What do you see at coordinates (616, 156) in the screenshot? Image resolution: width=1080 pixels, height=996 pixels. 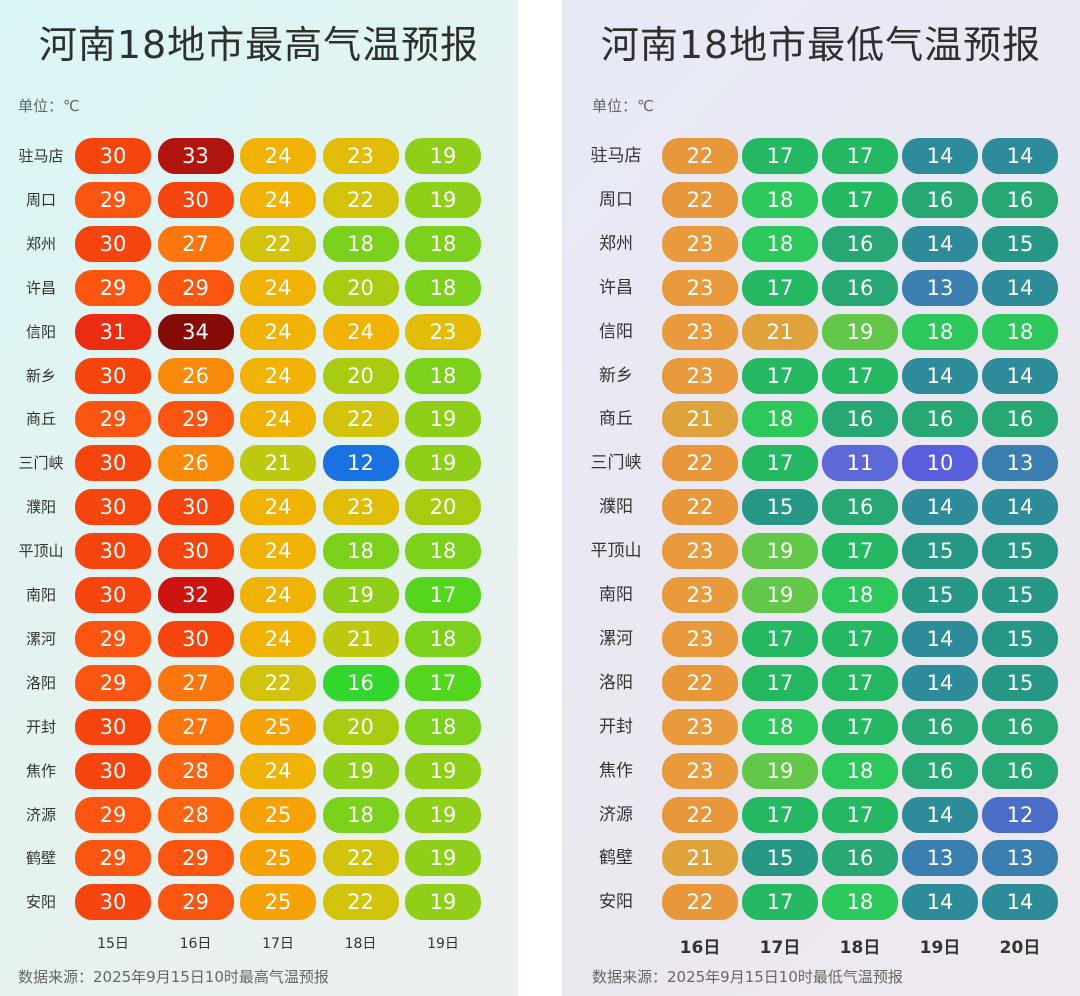 I see `row-label: 驻马店` at bounding box center [616, 156].